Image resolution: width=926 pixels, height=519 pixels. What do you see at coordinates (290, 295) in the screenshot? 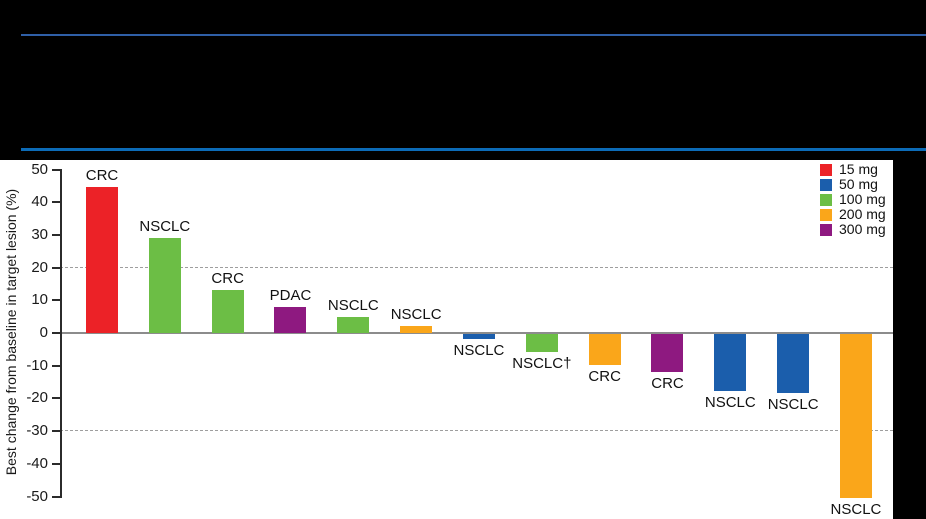
I see `bar-label: PDAC` at bounding box center [290, 295].